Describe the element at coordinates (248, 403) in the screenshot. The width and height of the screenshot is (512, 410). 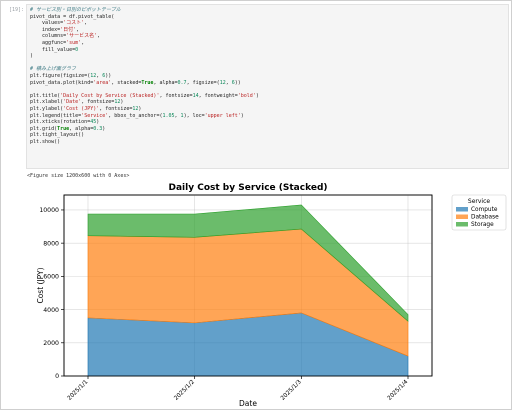
I see `x-axis-label: Date` at that location.